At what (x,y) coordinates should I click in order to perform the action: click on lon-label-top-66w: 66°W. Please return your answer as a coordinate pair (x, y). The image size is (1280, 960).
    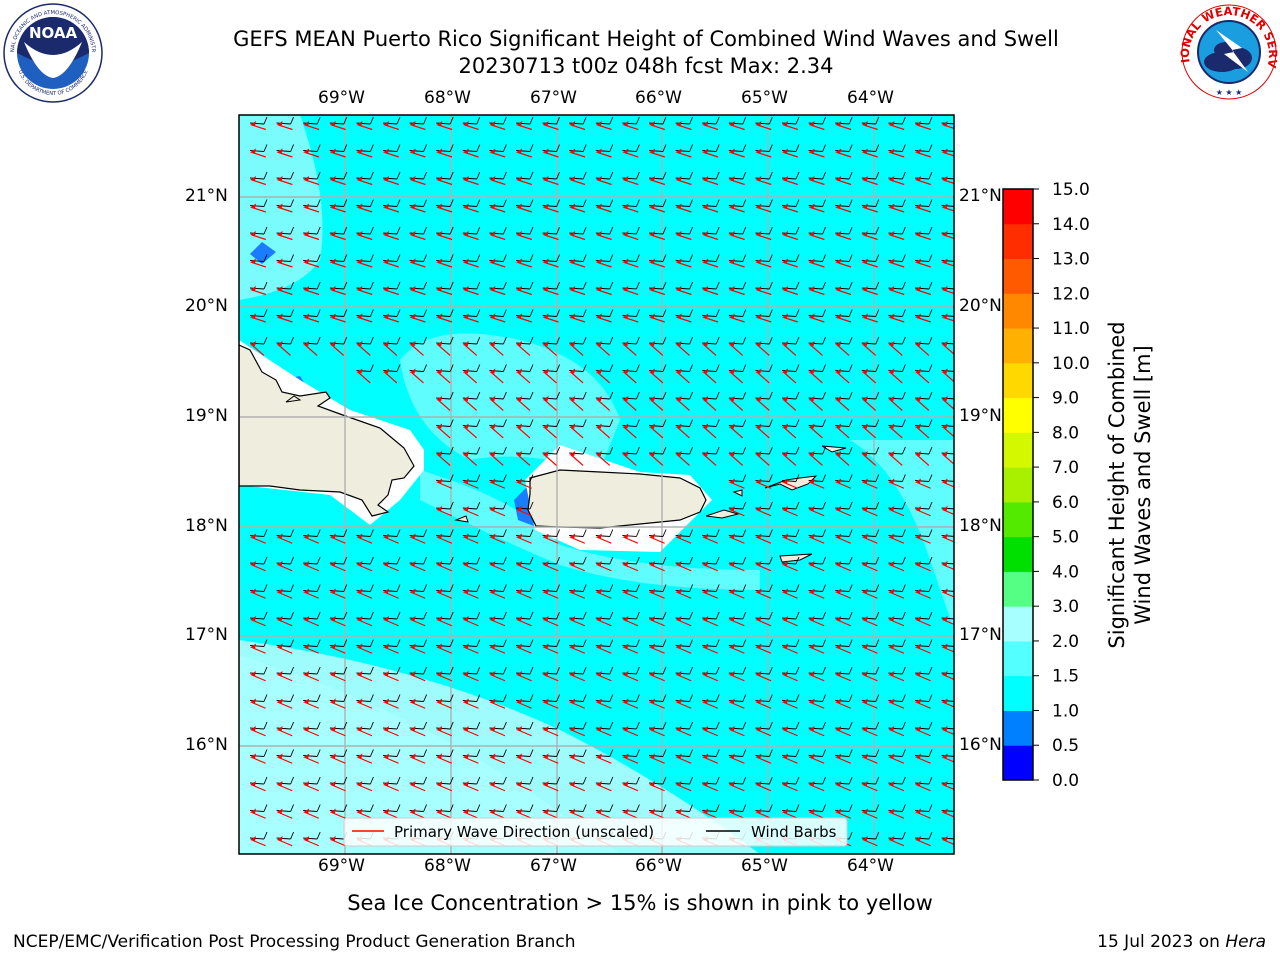
    Looking at the image, I should click on (658, 98).